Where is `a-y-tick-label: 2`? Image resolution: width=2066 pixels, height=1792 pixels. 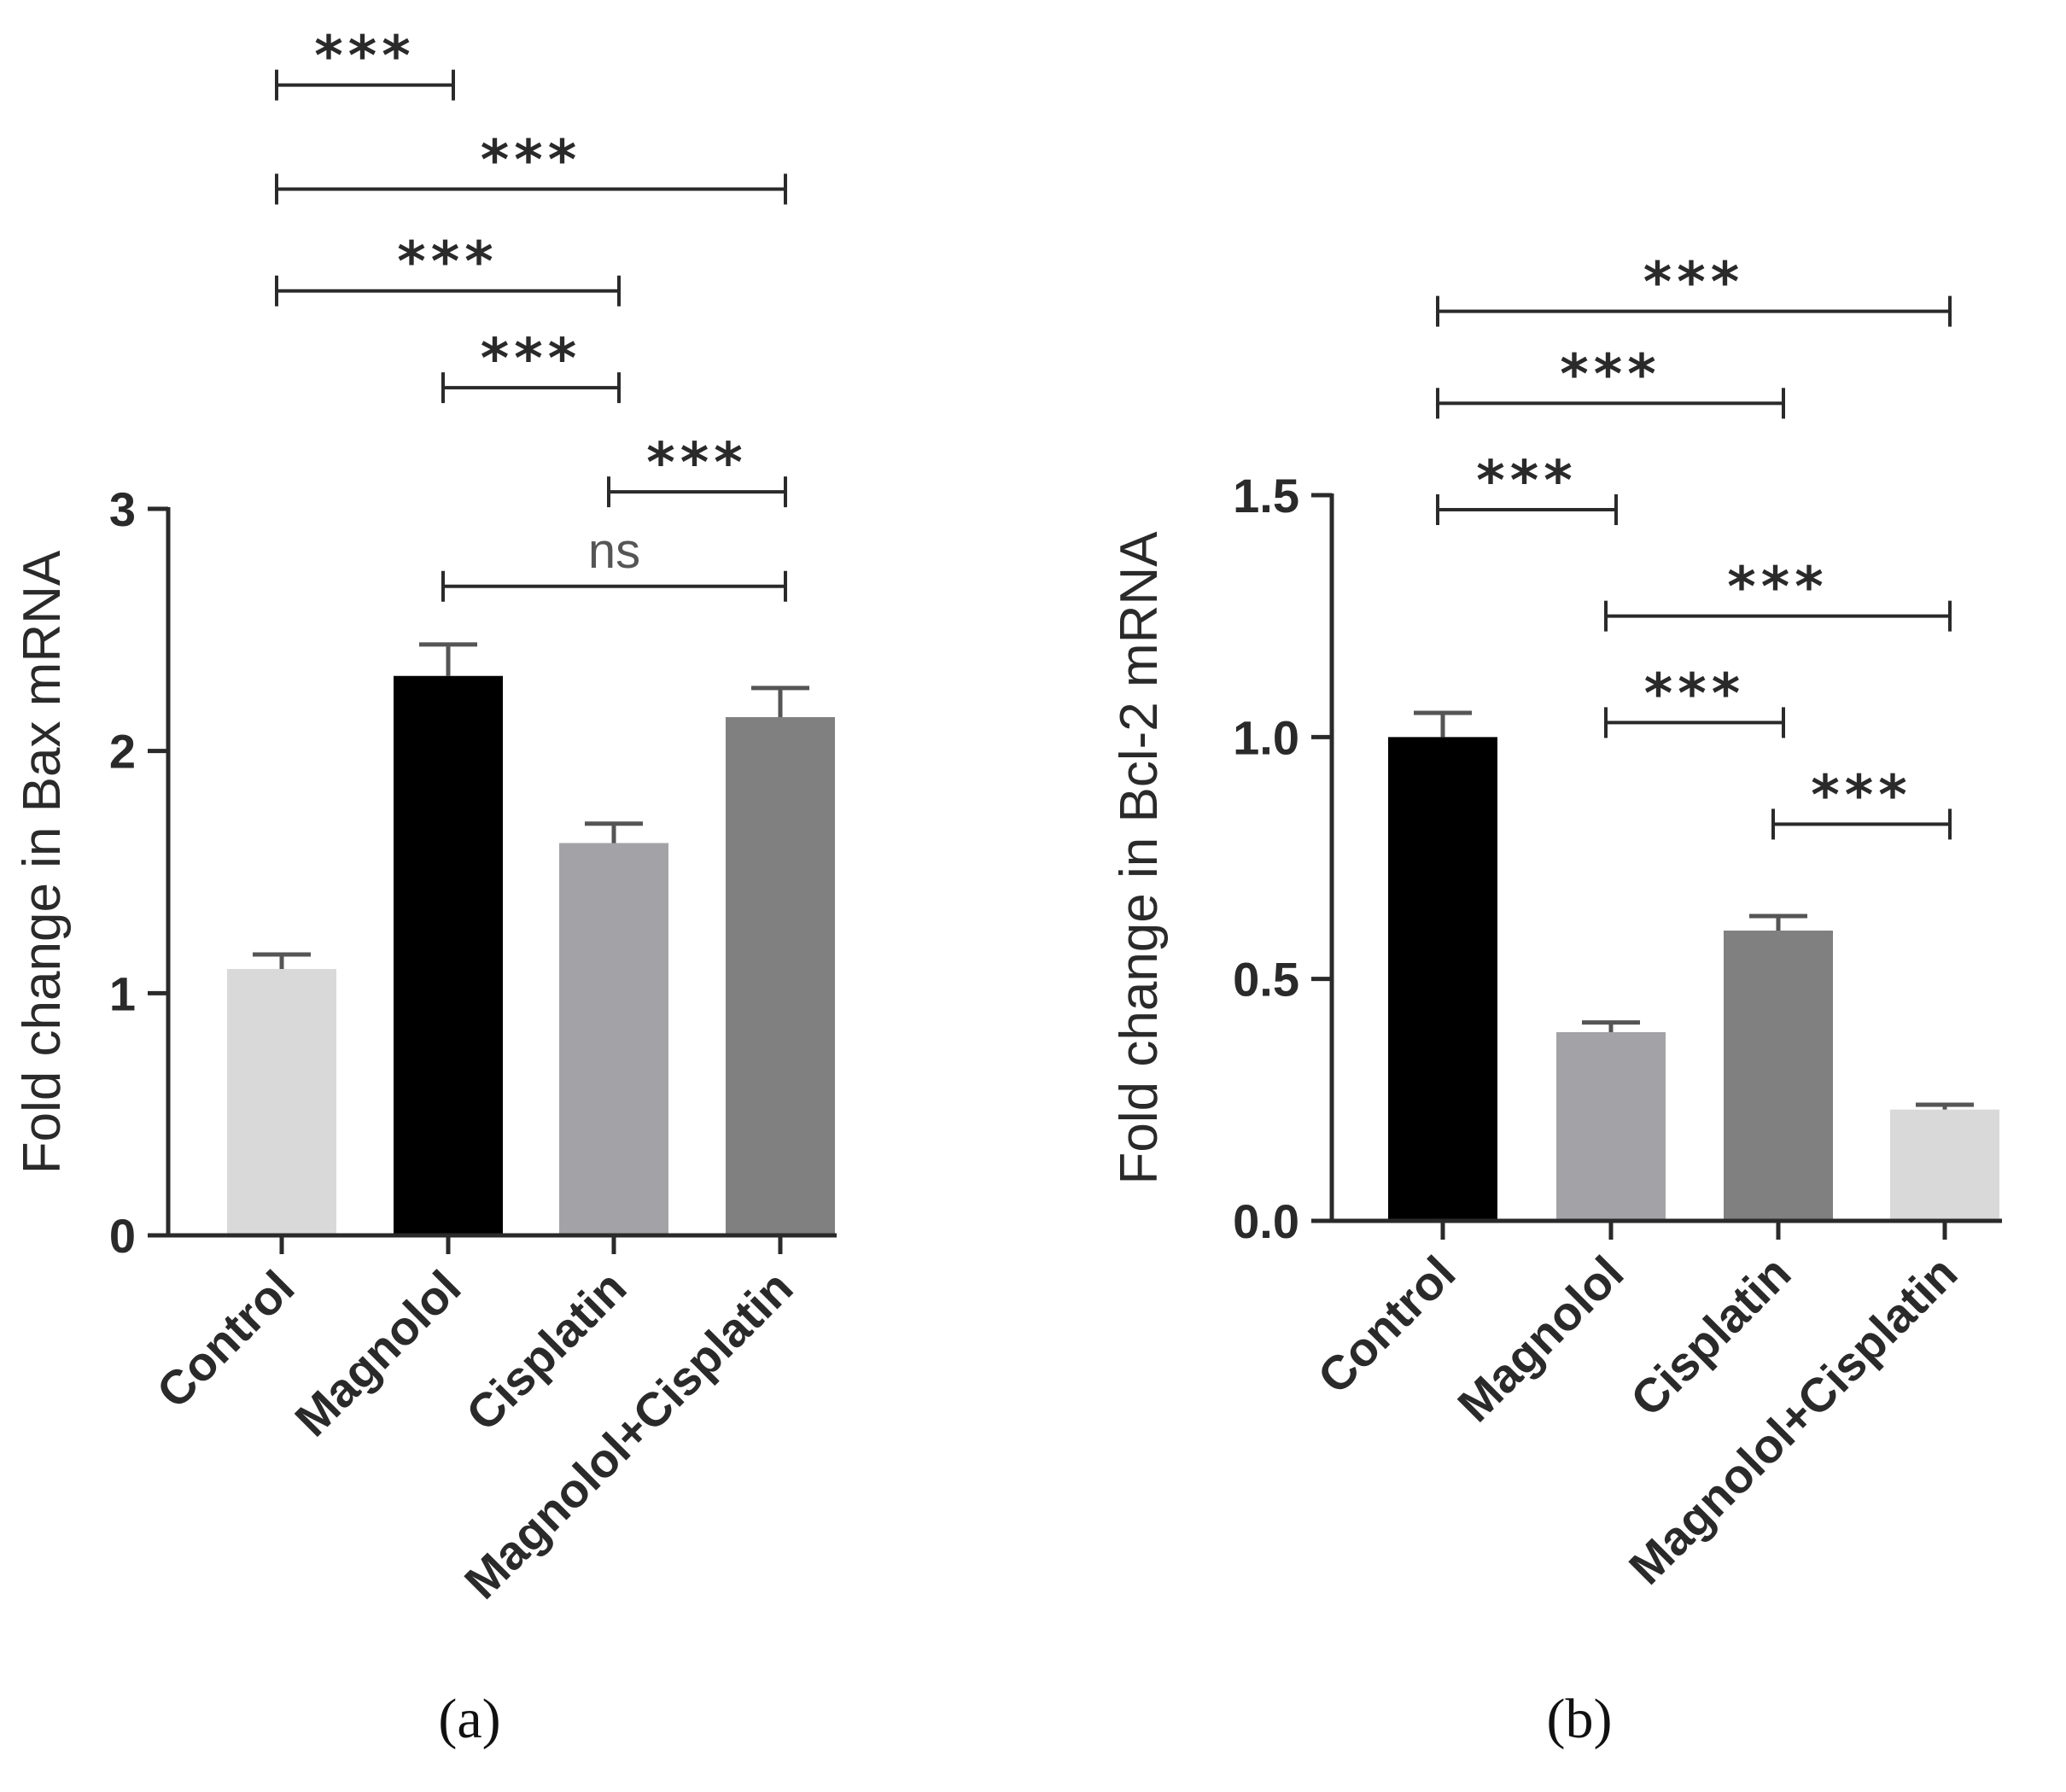
a-y-tick-label: 2 is located at coordinates (122, 752).